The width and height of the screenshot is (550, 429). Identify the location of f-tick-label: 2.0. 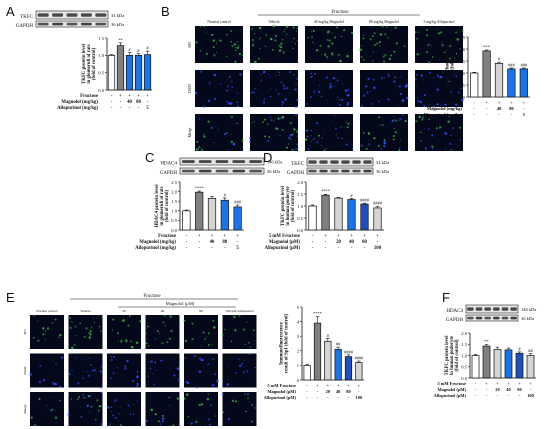
(464, 333).